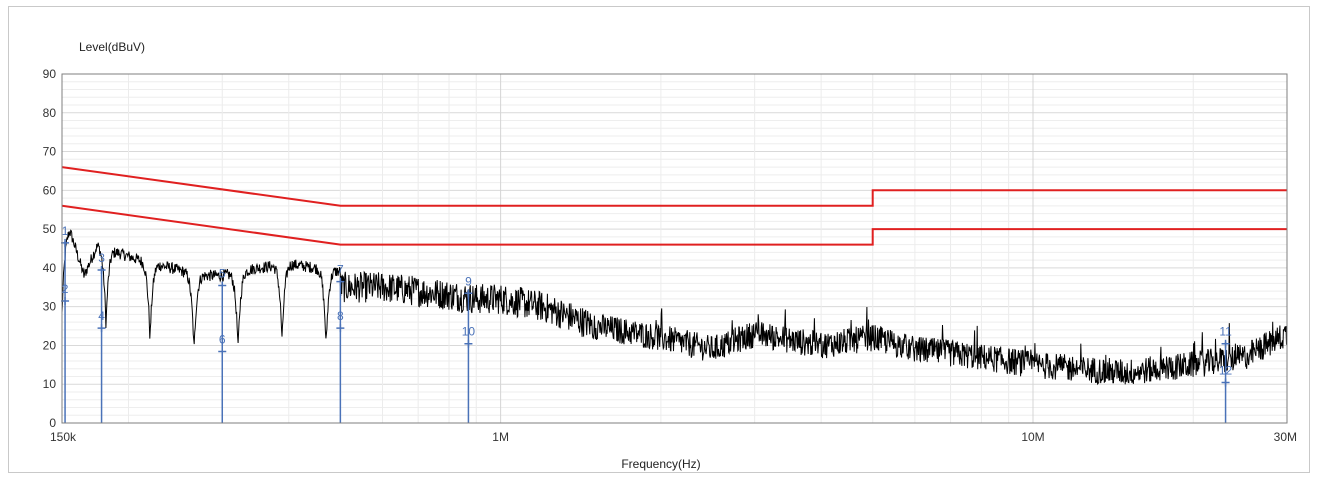 The image size is (1318, 479). Describe the element at coordinates (50, 74) in the screenshot. I see `y-tick-label: 90` at that location.